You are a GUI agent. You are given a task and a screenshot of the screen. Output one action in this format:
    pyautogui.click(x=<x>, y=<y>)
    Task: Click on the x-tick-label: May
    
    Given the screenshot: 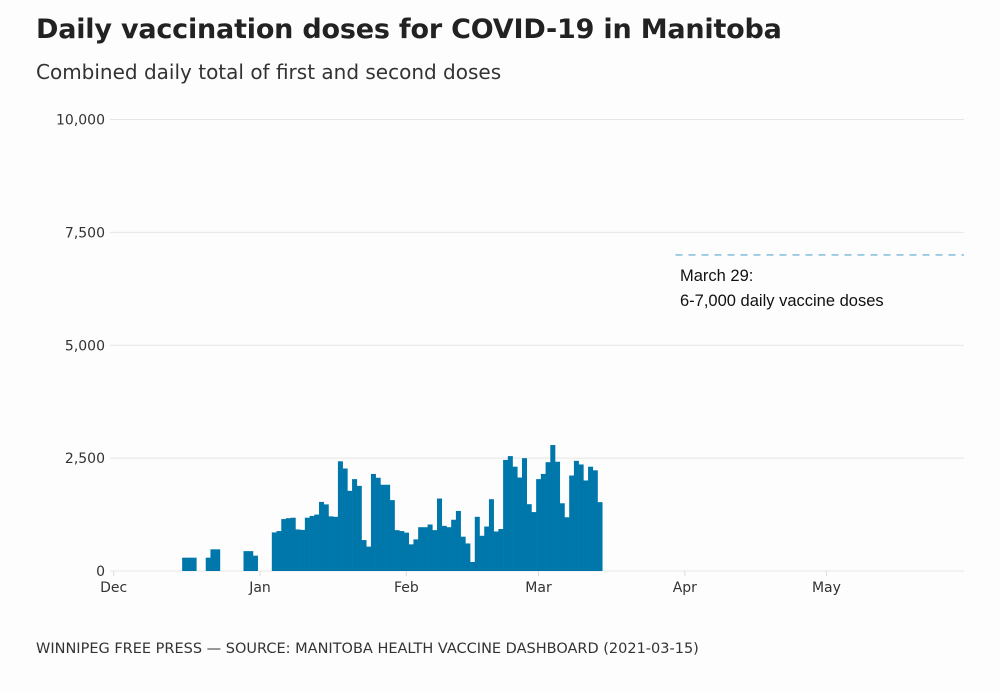 What is the action you would take?
    pyautogui.click(x=826, y=588)
    